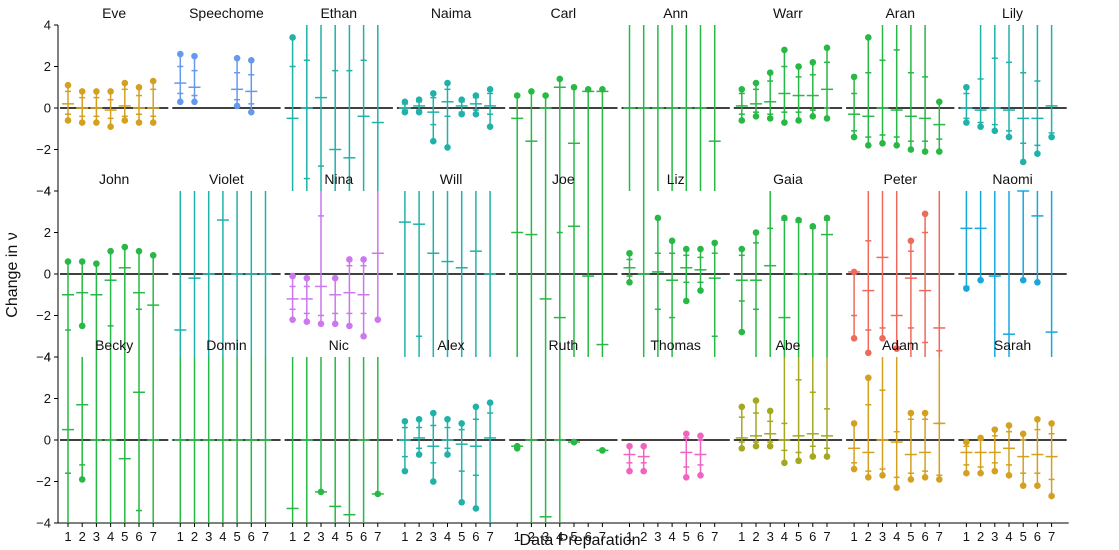  What do you see at coordinates (563, 98) in the screenshot?
I see `facet-panel: Carl` at bounding box center [563, 98].